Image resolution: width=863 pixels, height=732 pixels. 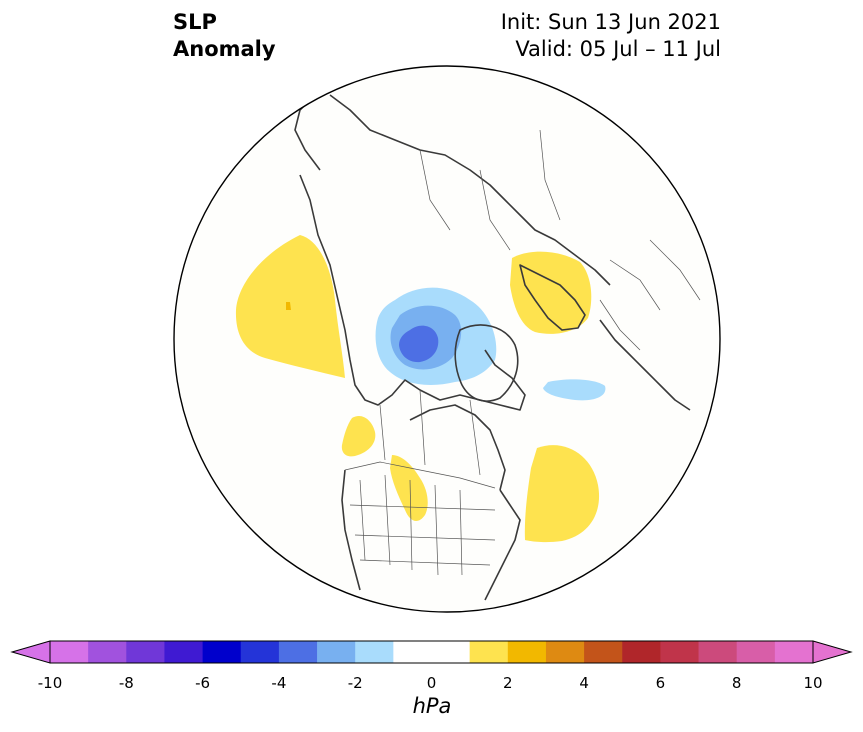 I want to click on colorbar-cells, so click(x=432, y=652).